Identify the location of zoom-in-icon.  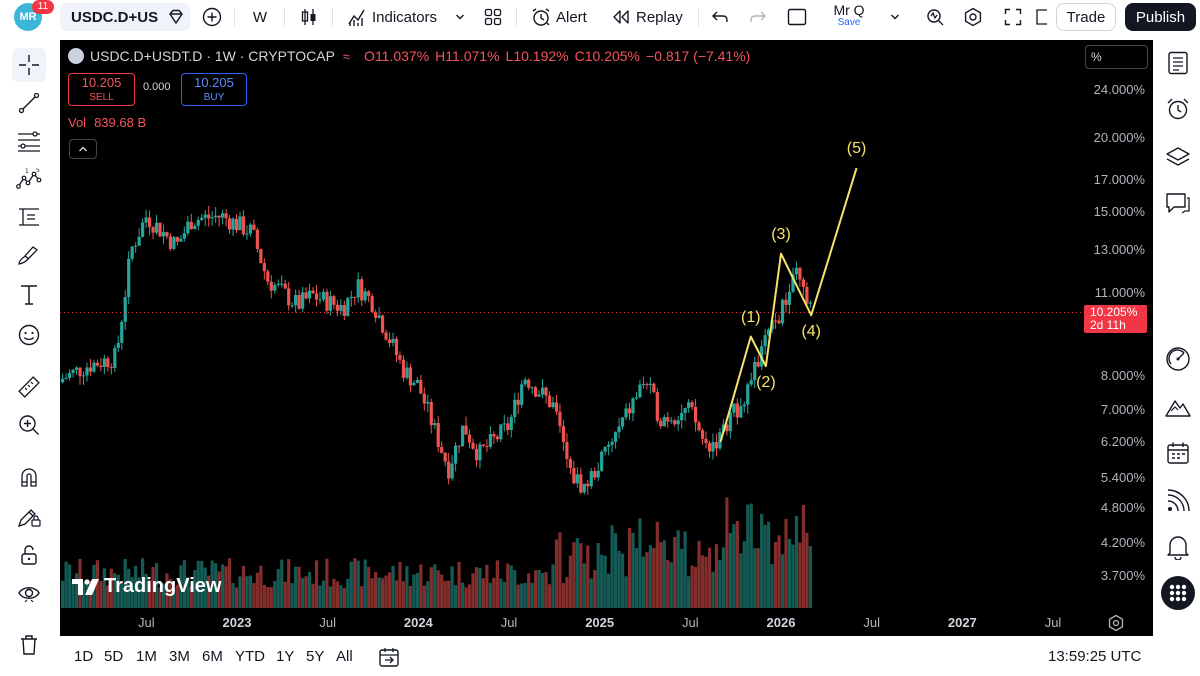
(29, 425).